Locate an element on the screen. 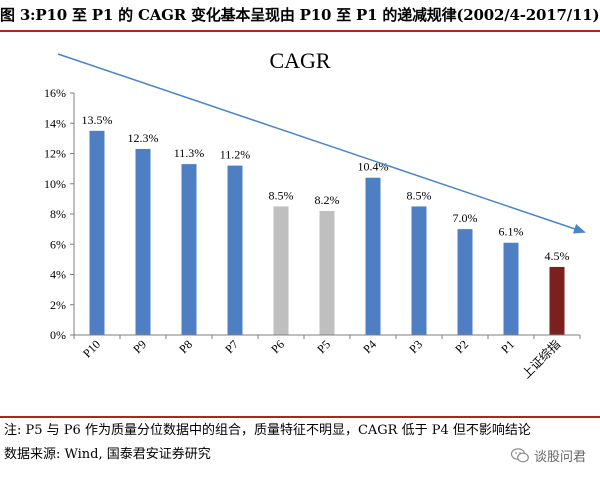  chart-title: CAGR is located at coordinates (299, 60).